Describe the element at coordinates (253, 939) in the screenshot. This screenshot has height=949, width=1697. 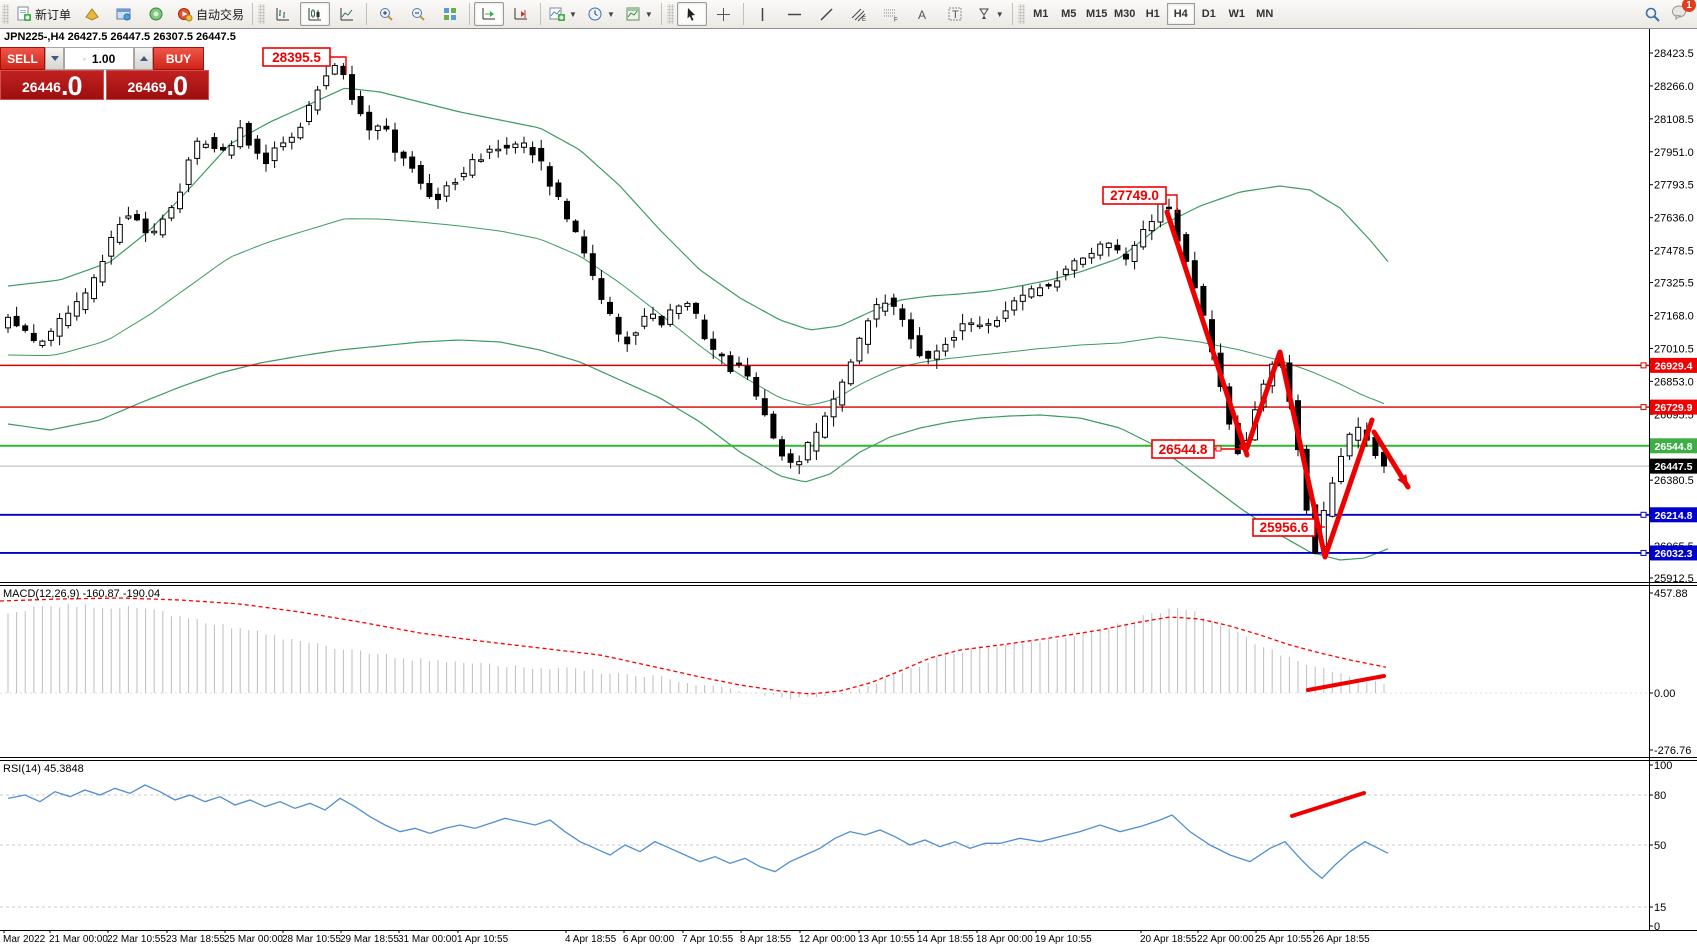
I see `svg-text: 25 Mar 00:00` at that location.